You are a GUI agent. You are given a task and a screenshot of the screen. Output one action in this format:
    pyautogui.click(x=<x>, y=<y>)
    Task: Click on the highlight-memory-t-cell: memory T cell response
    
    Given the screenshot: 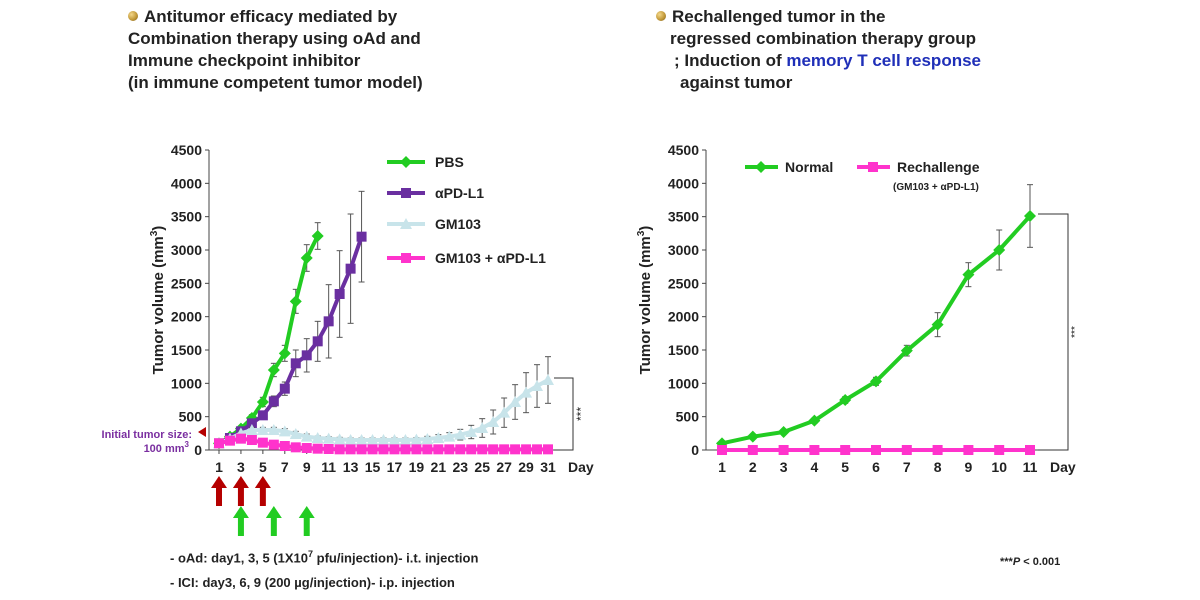 What is the action you would take?
    pyautogui.click(x=883, y=60)
    